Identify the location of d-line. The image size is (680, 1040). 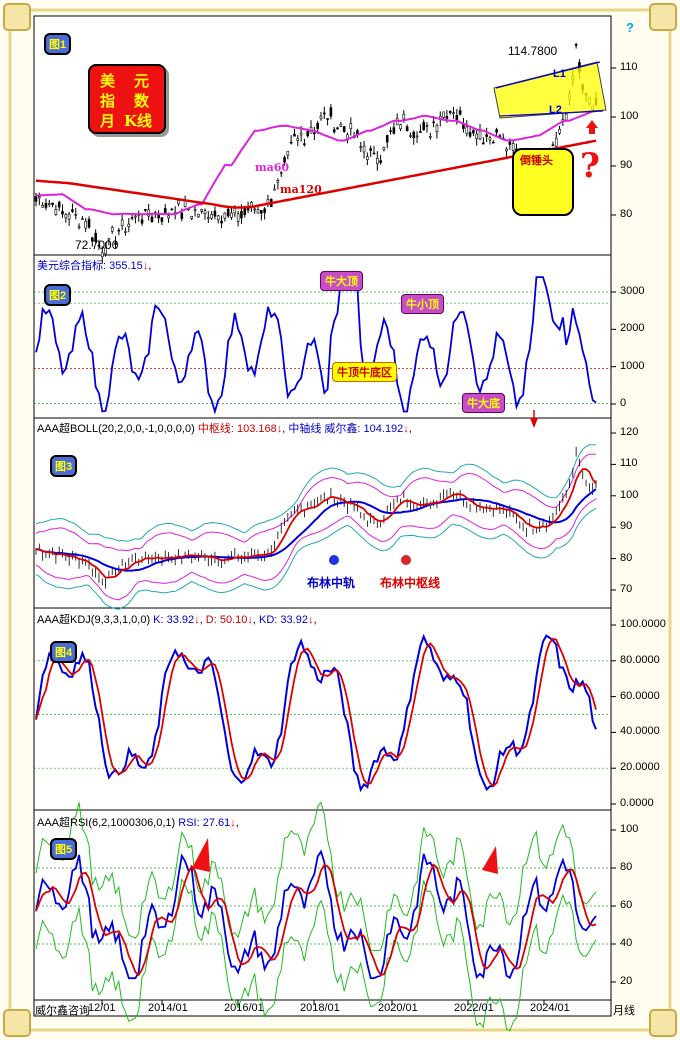
(316, 712).